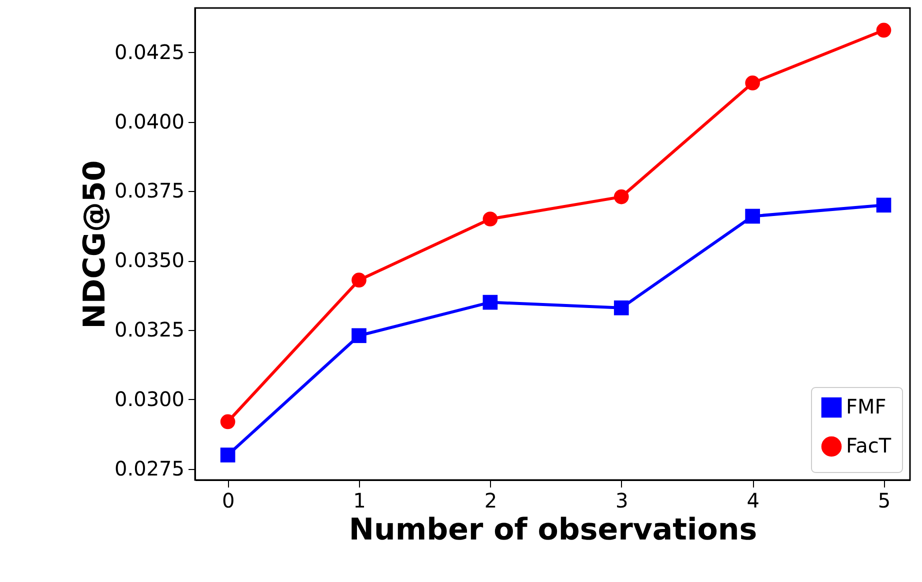 The image size is (922, 582). What do you see at coordinates (866, 406) in the screenshot?
I see `legend-label: FMF` at bounding box center [866, 406].